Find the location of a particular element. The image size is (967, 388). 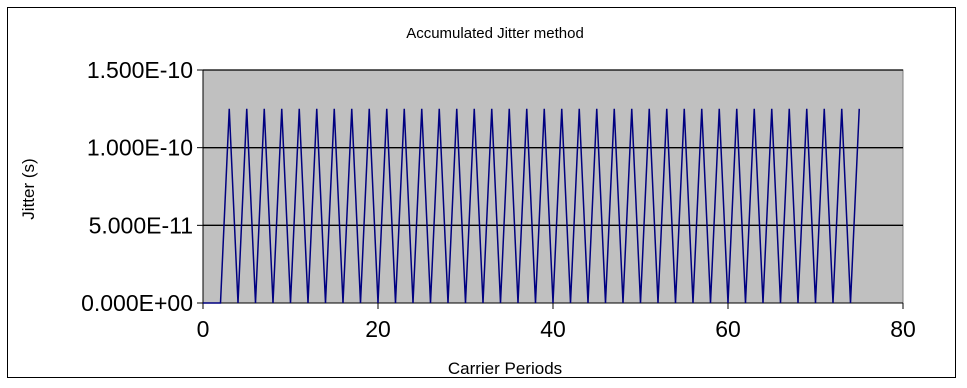

y-tick-label: 1.000E-10 is located at coordinates (140, 148).